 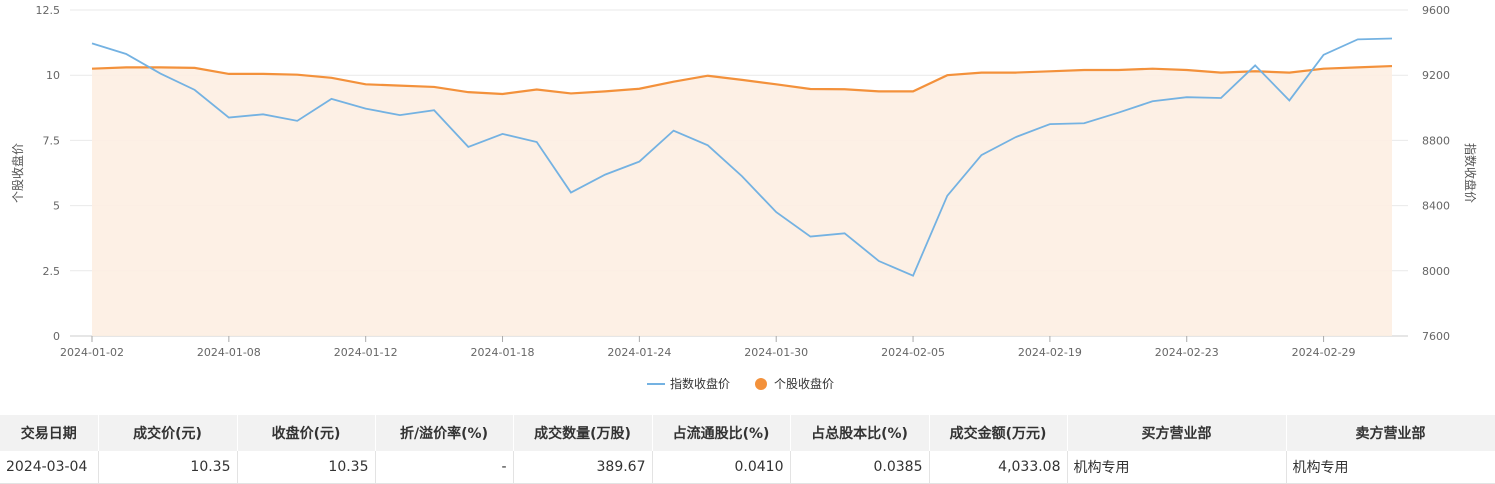 I want to click on stock-close-line, so click(x=742, y=80).